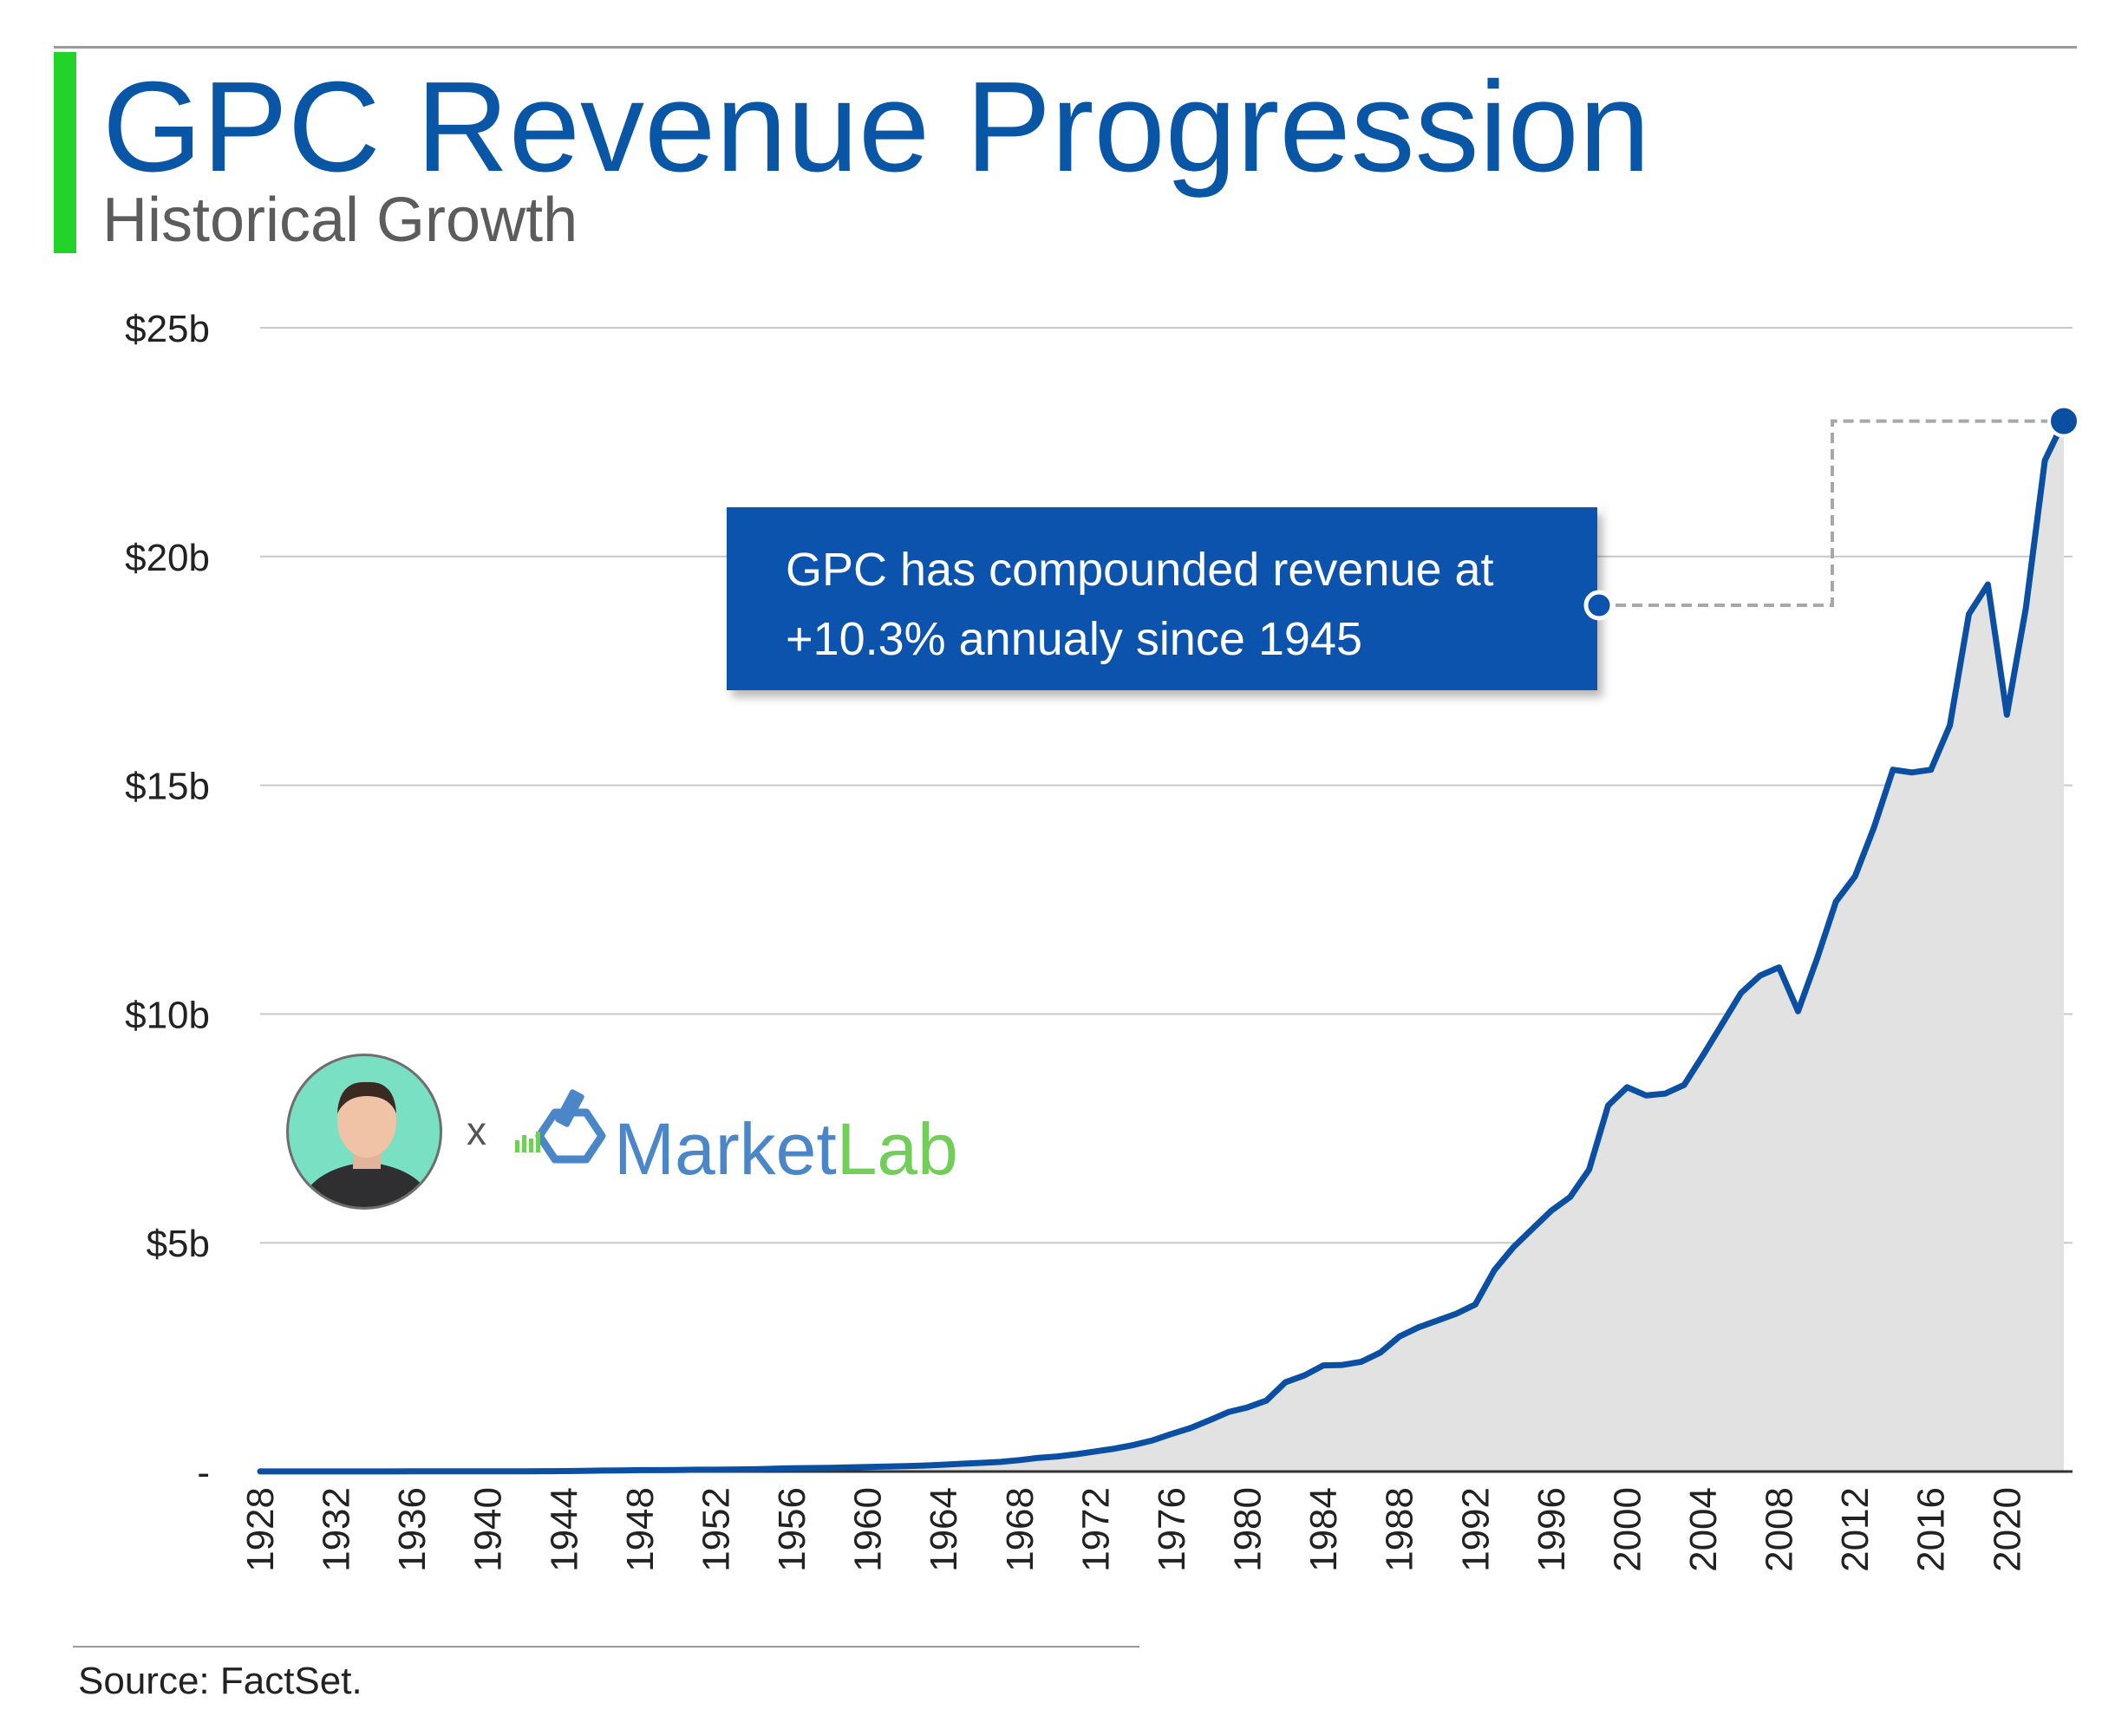  Describe the element at coordinates (564, 1530) in the screenshot. I see `x-tick-label: 1944` at that location.